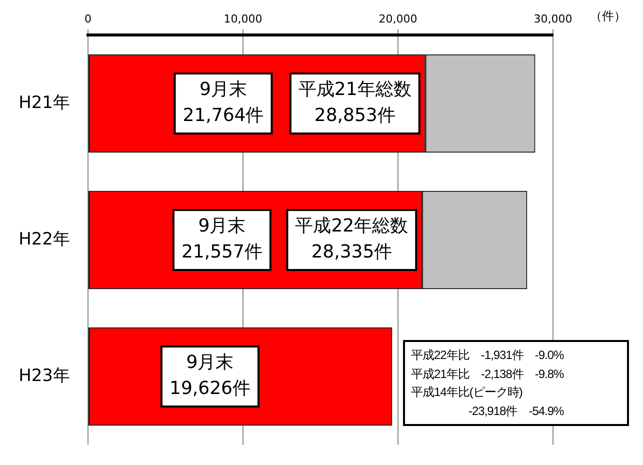 This screenshot has height=465, width=643. Describe the element at coordinates (44, 102) in the screenshot. I see `y-tick-label: H21年` at that location.